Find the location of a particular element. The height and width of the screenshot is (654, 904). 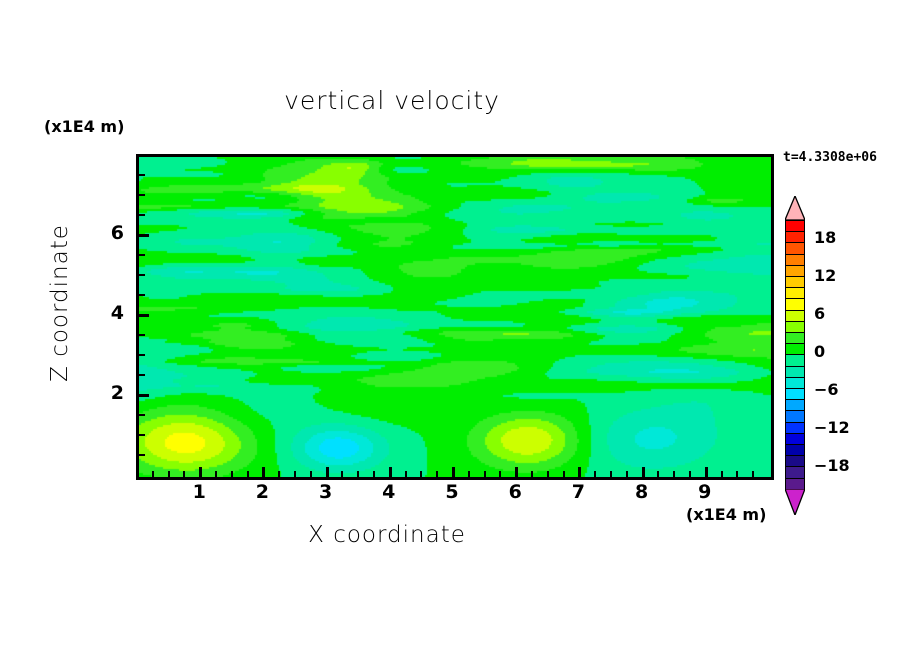

x-axis-title: X coordinate is located at coordinates (452, 535).